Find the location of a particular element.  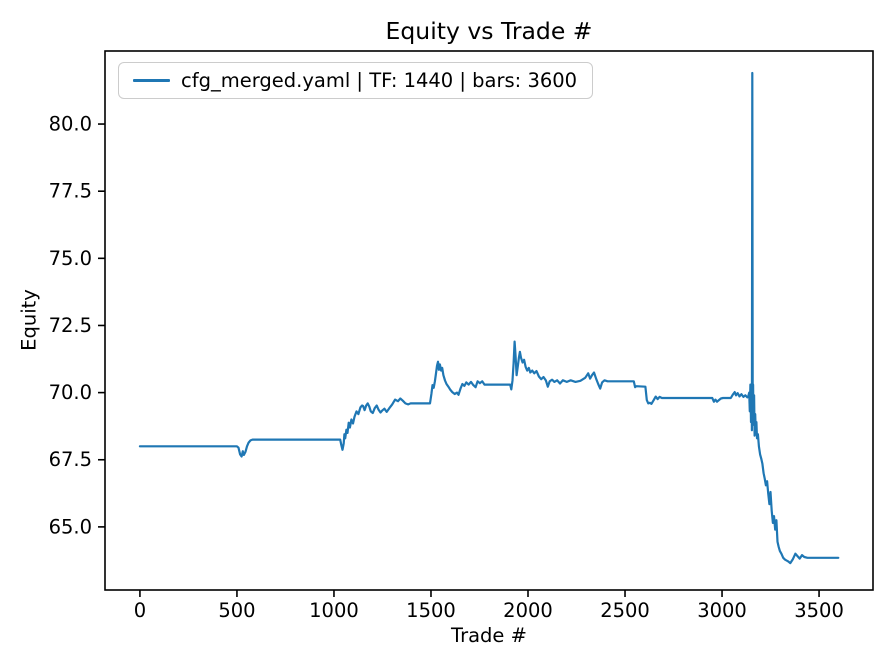

legend-line-sample-icon is located at coordinates (151, 80).